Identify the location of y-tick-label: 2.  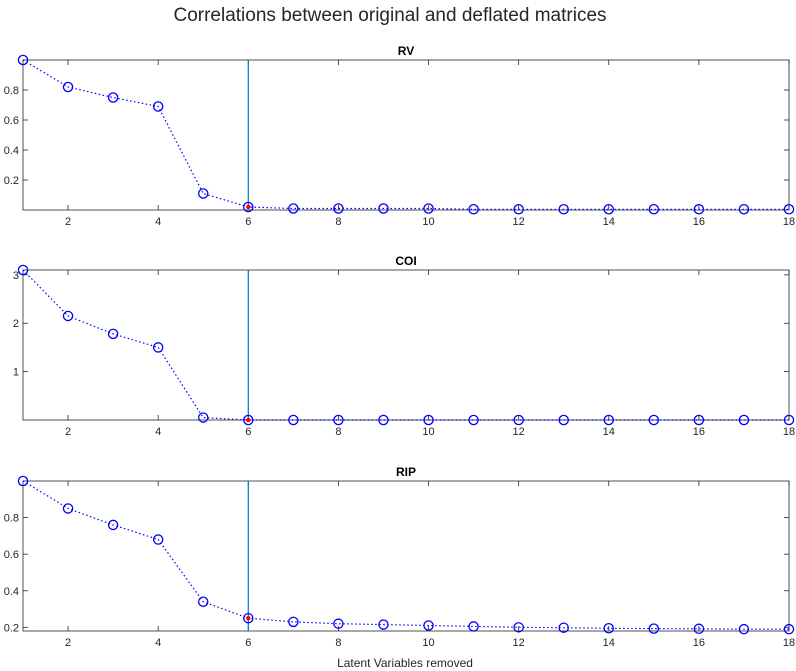
(16, 324).